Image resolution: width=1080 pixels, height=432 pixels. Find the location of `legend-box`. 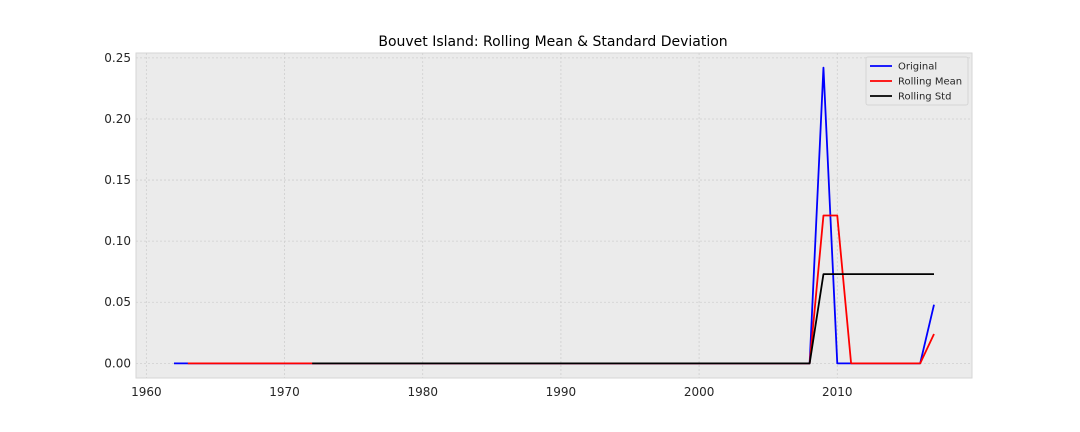

legend-box is located at coordinates (917, 81).